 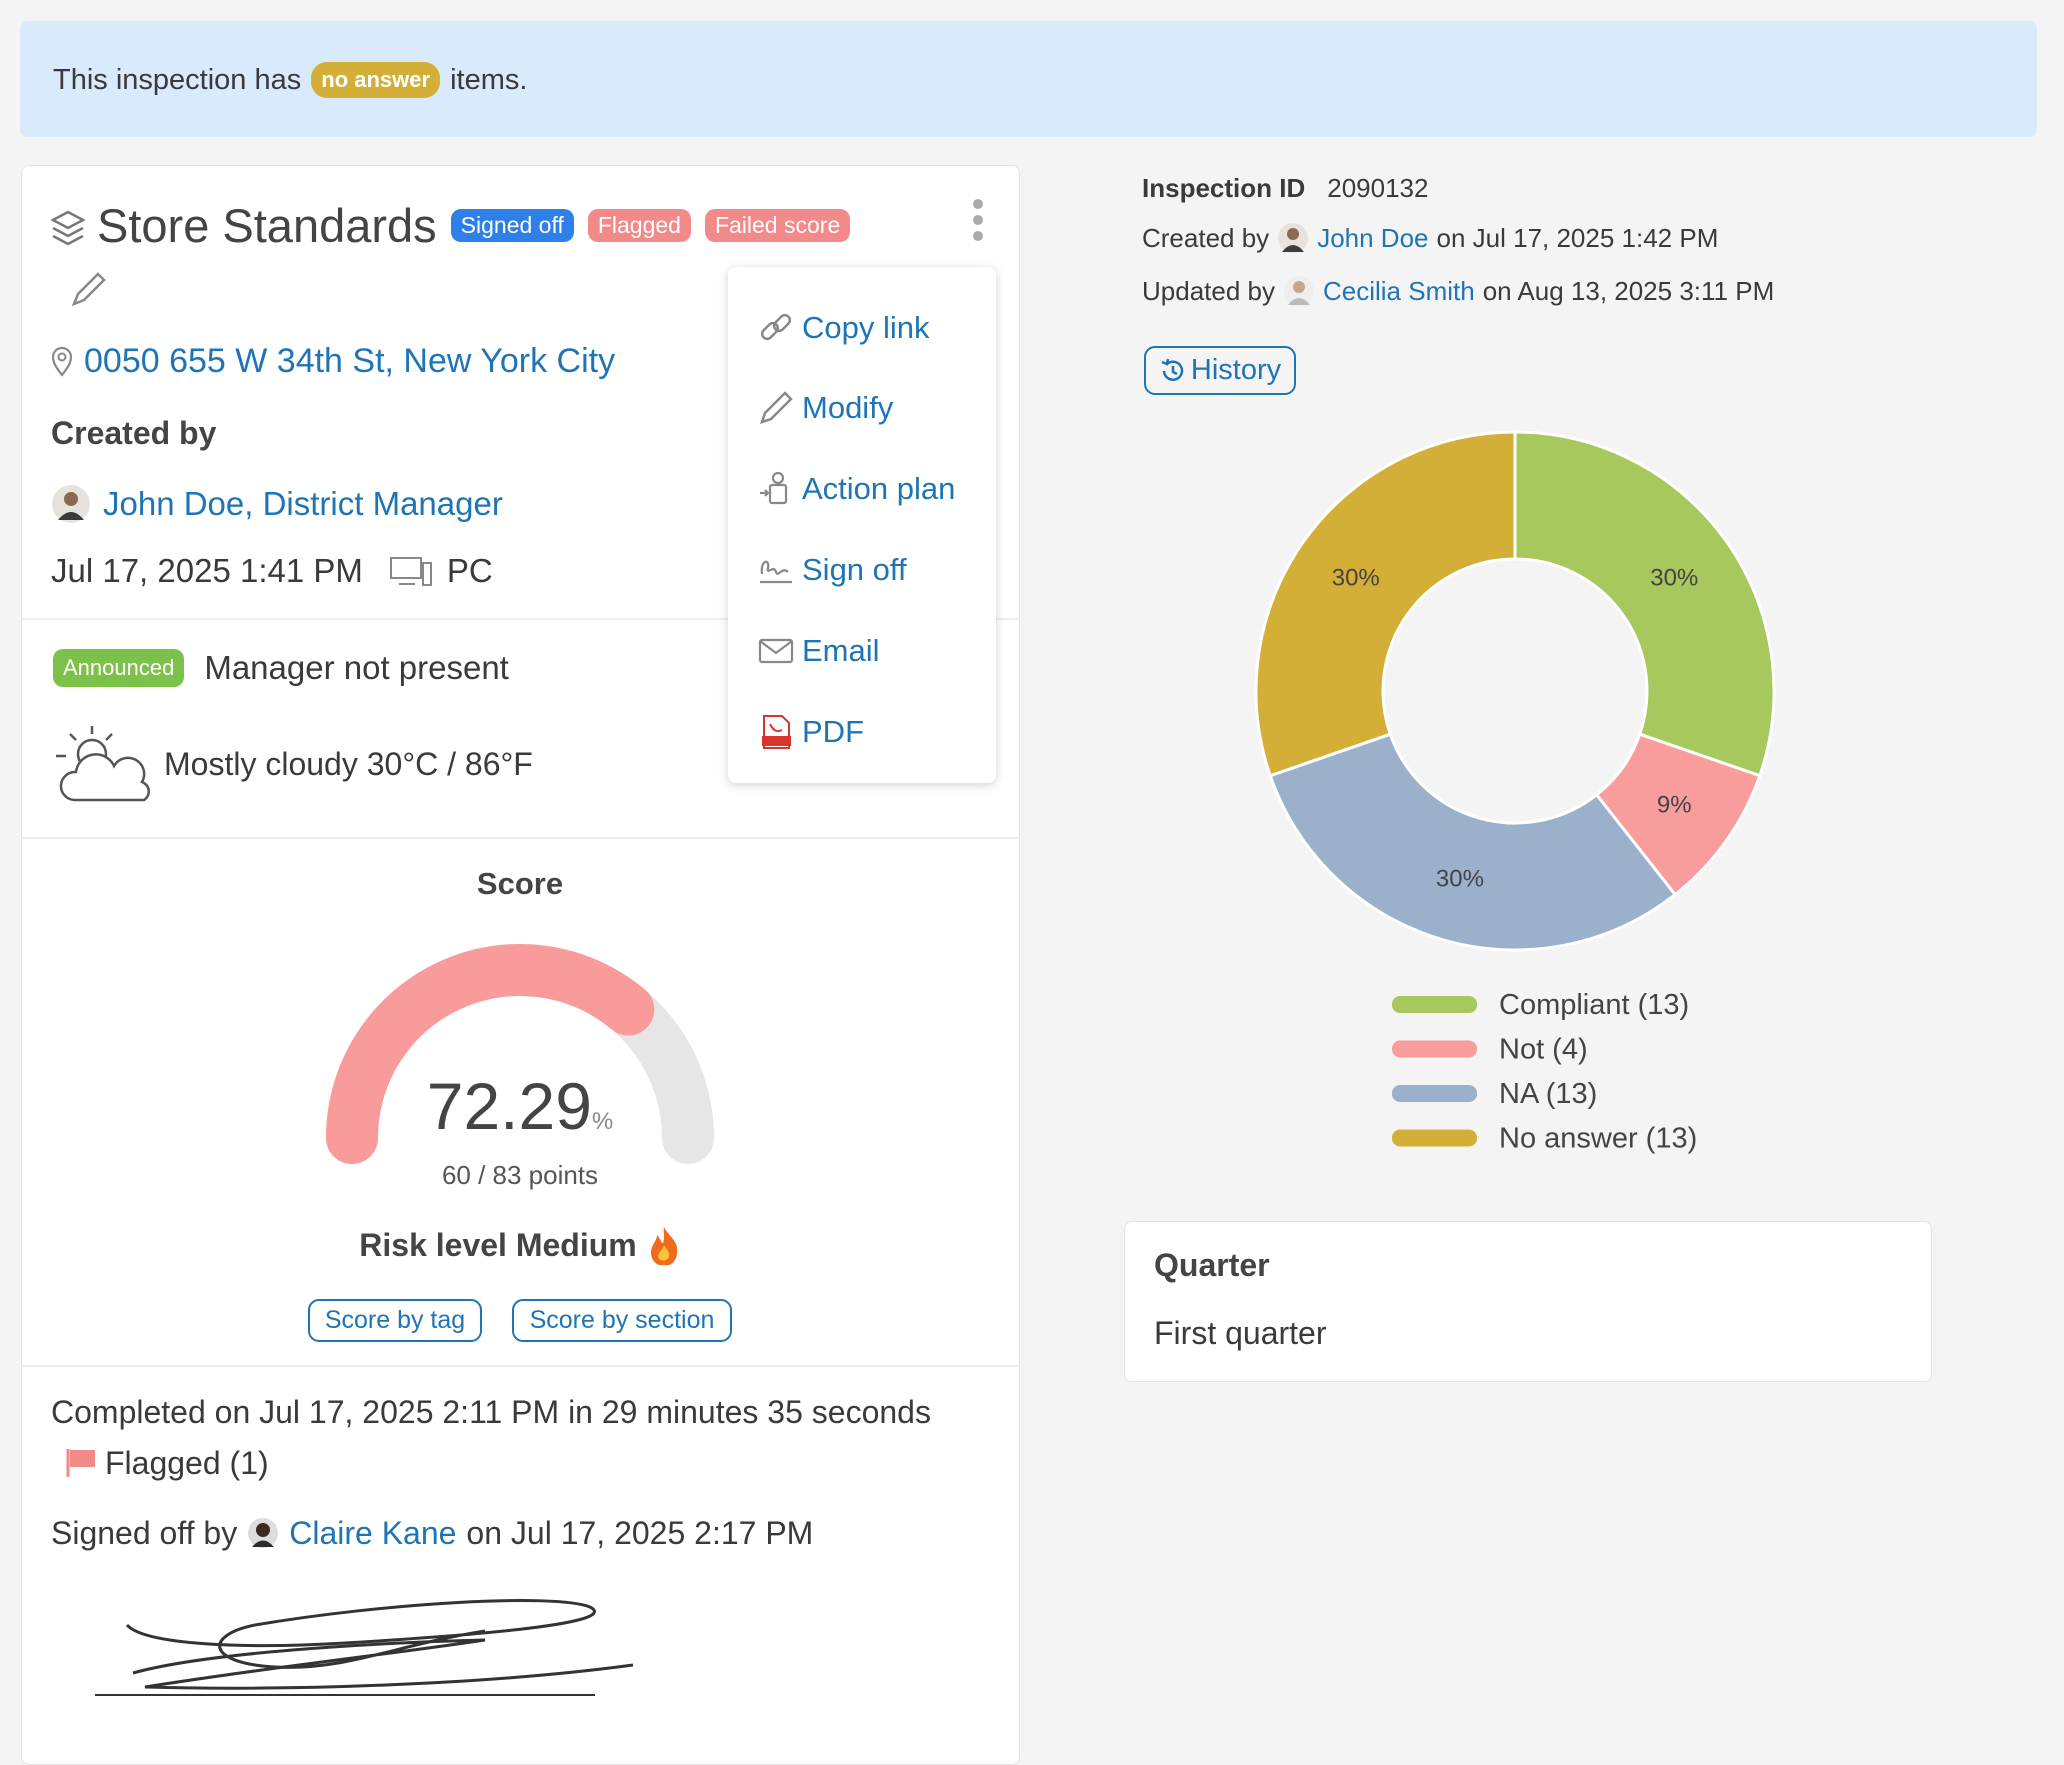 What do you see at coordinates (119, 668) in the screenshot?
I see `announced-badge: Announced` at bounding box center [119, 668].